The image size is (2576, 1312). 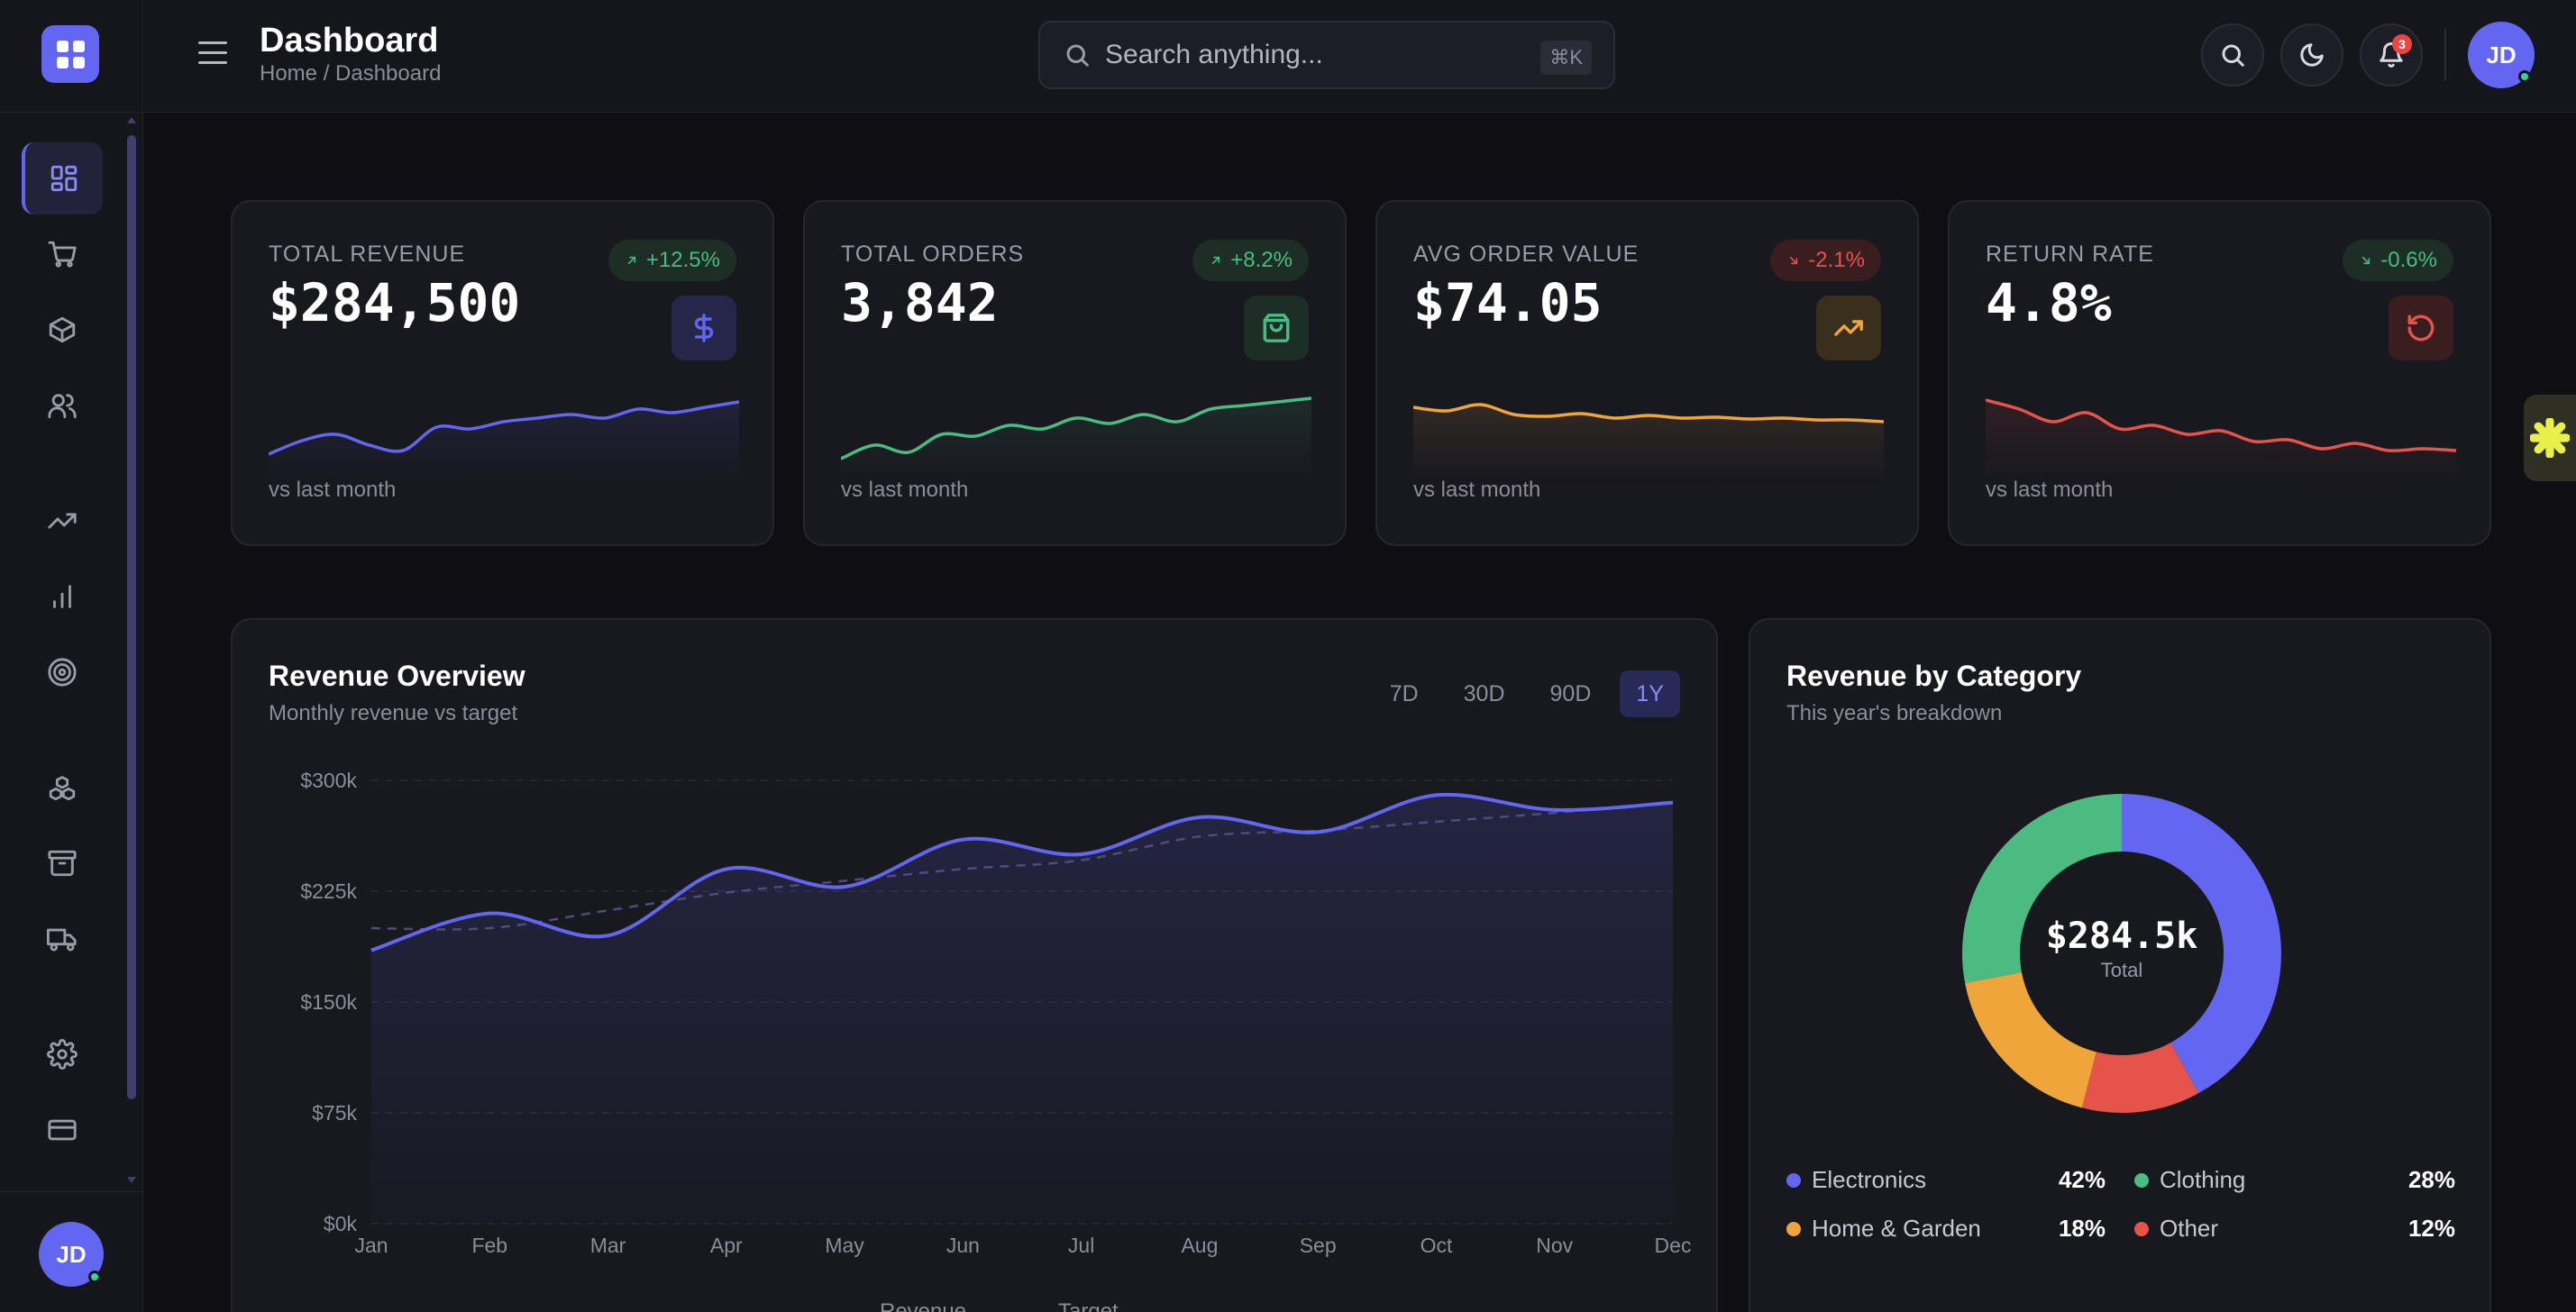 What do you see at coordinates (2219, 373) in the screenshot?
I see `kpi-card: RETURN RATE 4.8% -0.6% vs last month` at bounding box center [2219, 373].